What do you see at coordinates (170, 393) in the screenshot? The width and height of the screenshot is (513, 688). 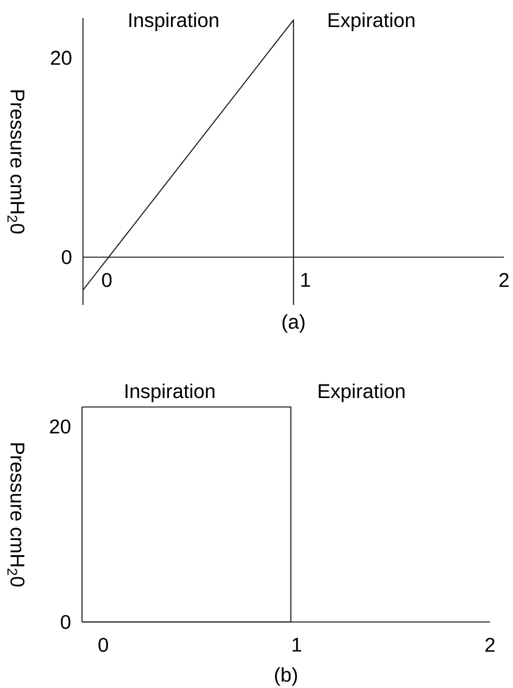 I see `text: Inspiration` at bounding box center [170, 393].